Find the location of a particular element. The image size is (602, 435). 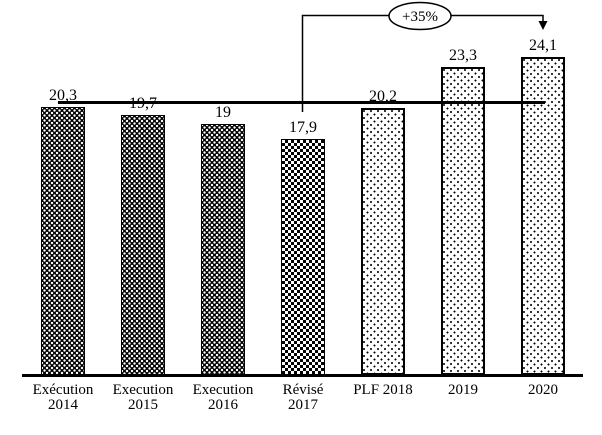

x-axis-line is located at coordinates (302, 375).